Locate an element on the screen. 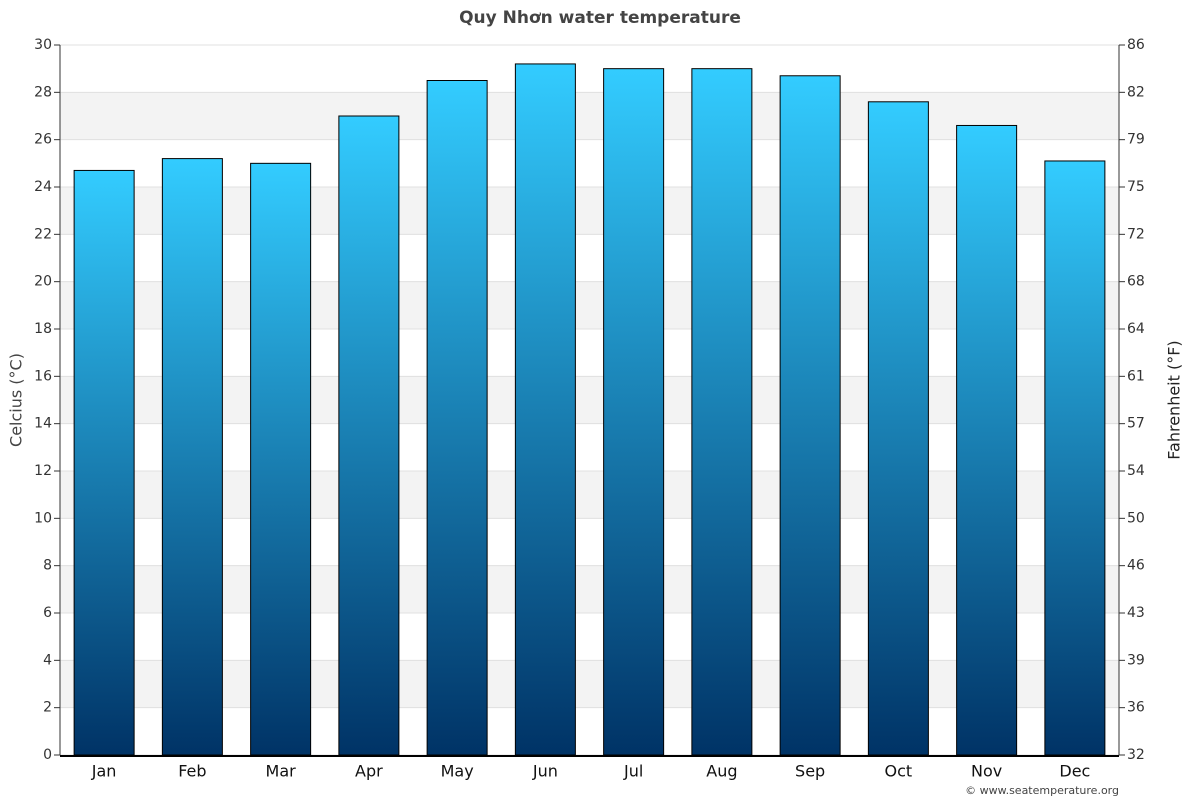 This screenshot has height=800, width=1200. x-tick-label: Sep is located at coordinates (810, 771).